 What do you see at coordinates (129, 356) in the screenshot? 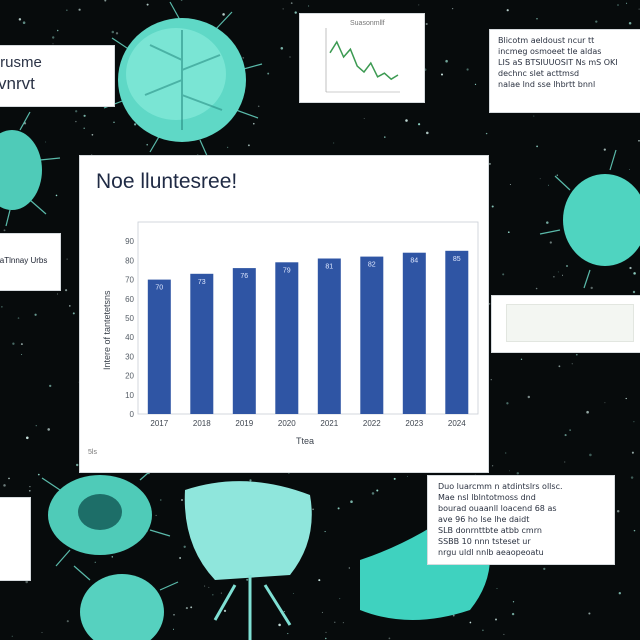
I see `y-tick-label: 30` at bounding box center [129, 356].